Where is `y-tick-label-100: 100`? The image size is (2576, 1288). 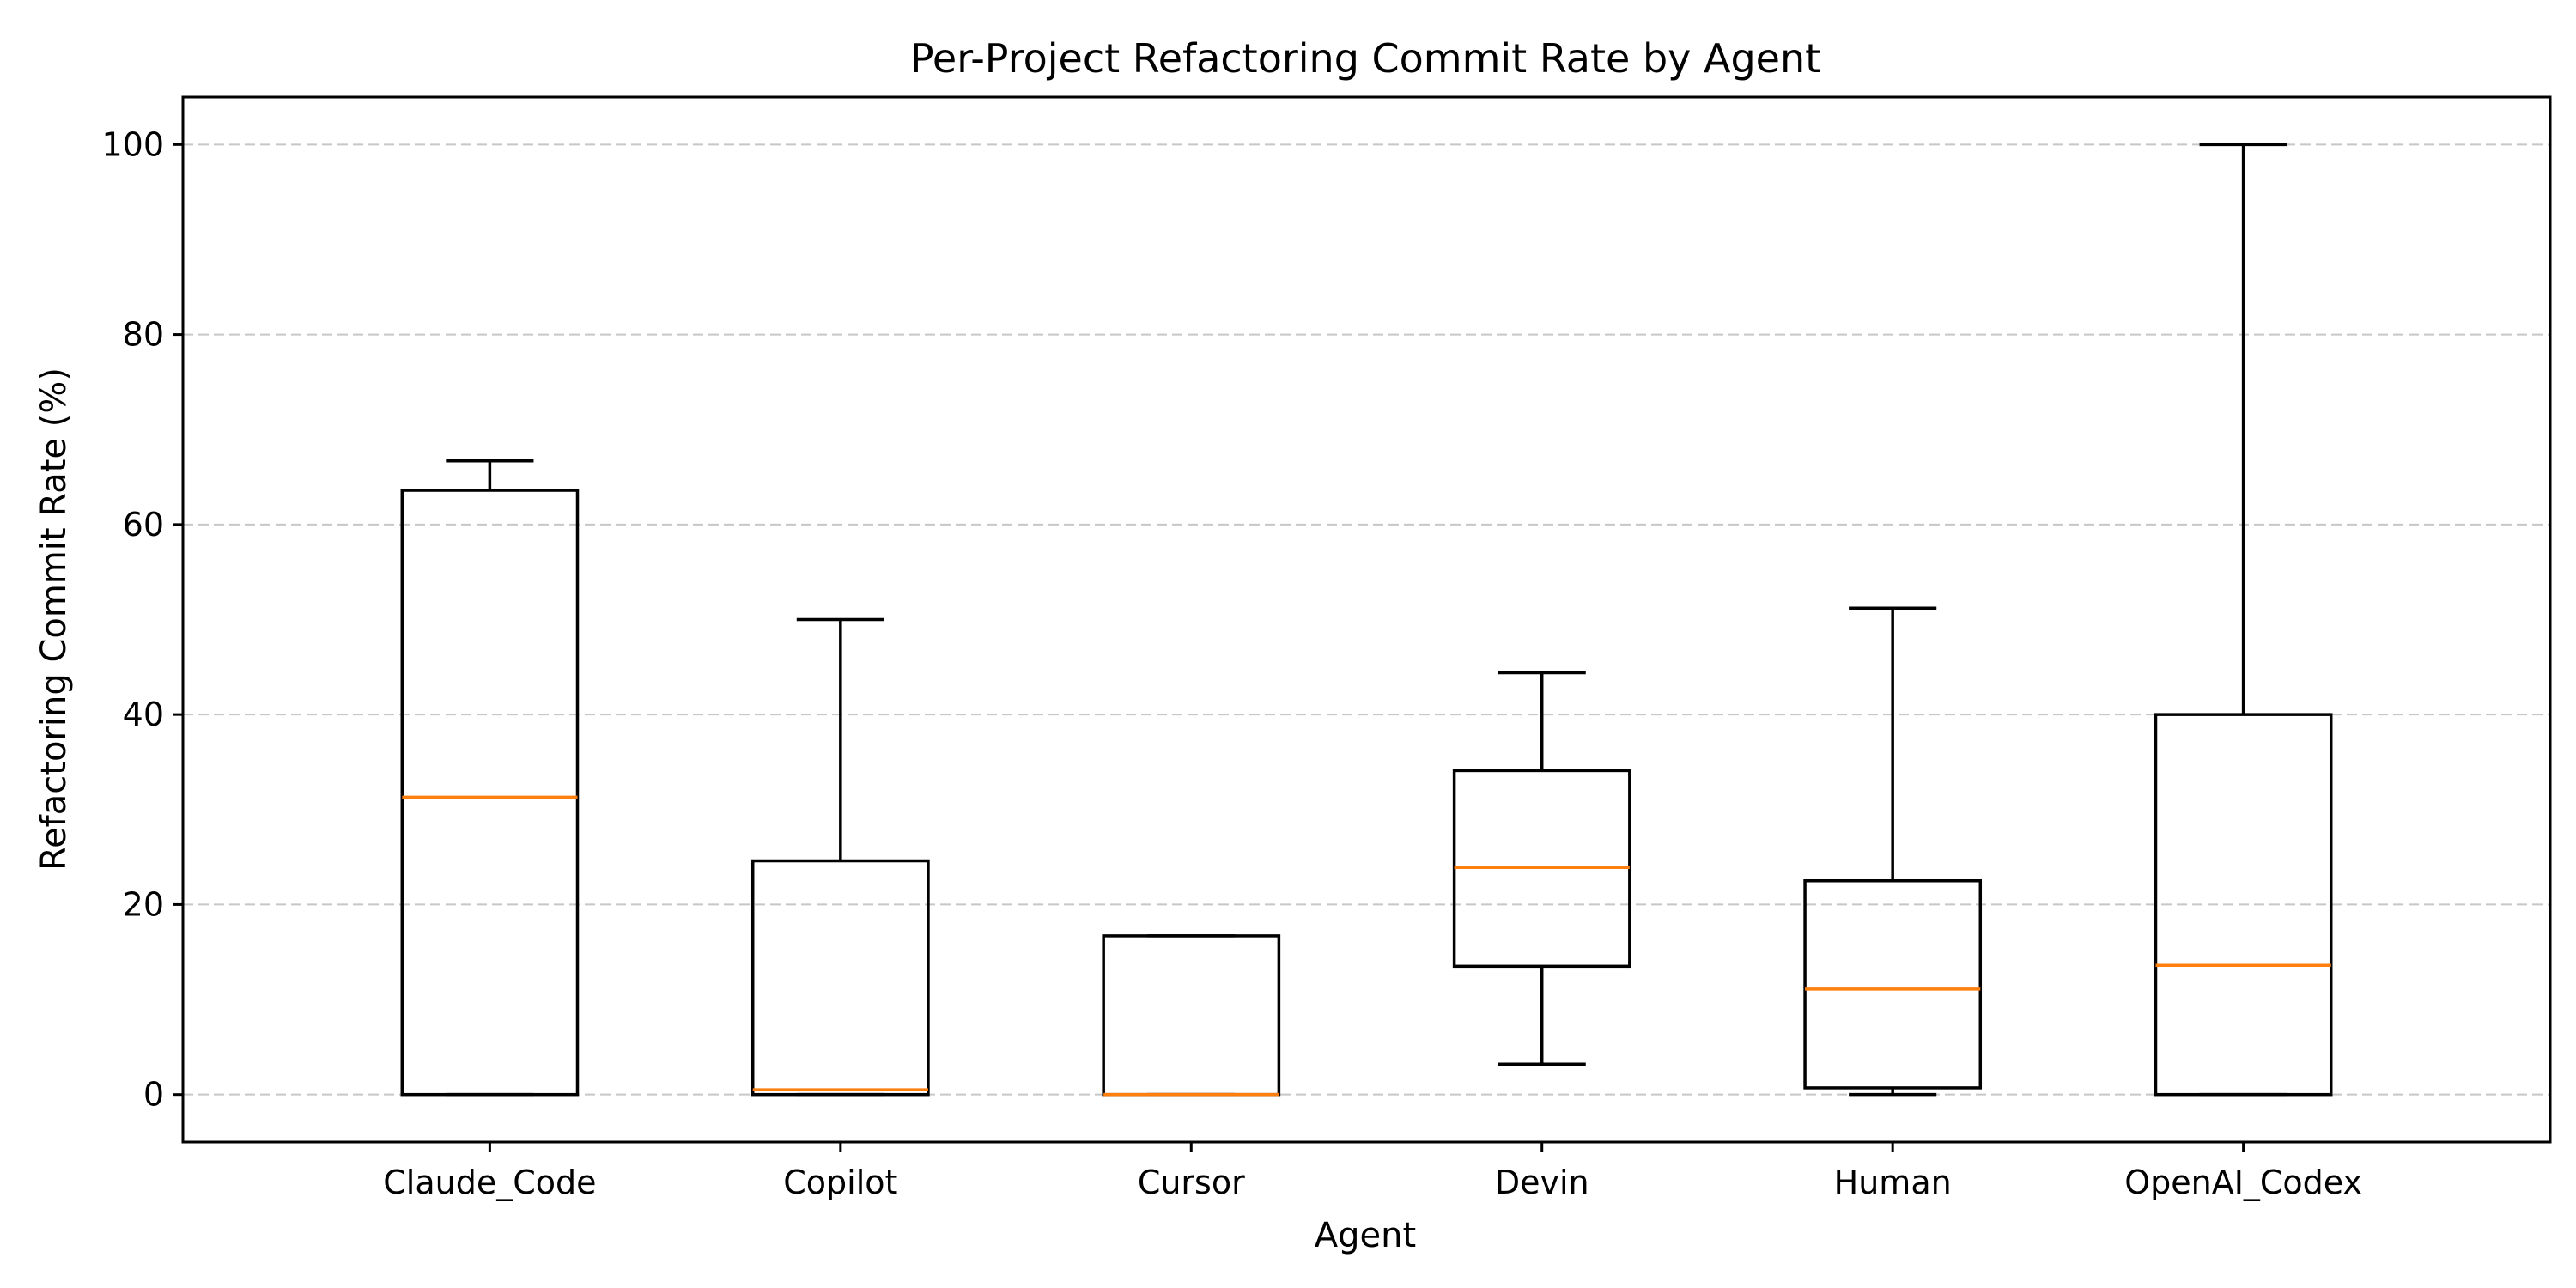 y-tick-label-100: 100 is located at coordinates (132, 144).